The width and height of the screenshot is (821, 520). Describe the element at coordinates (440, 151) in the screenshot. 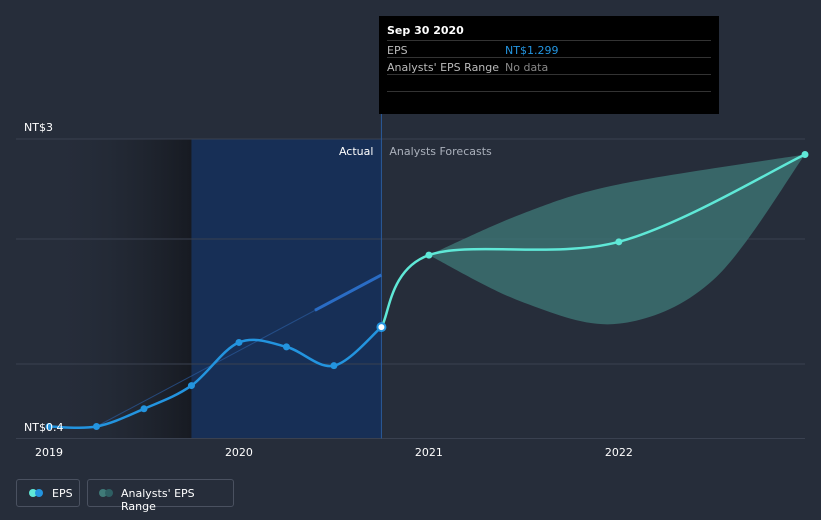

I see `forecast-section-label: Analysts Forecasts` at that location.